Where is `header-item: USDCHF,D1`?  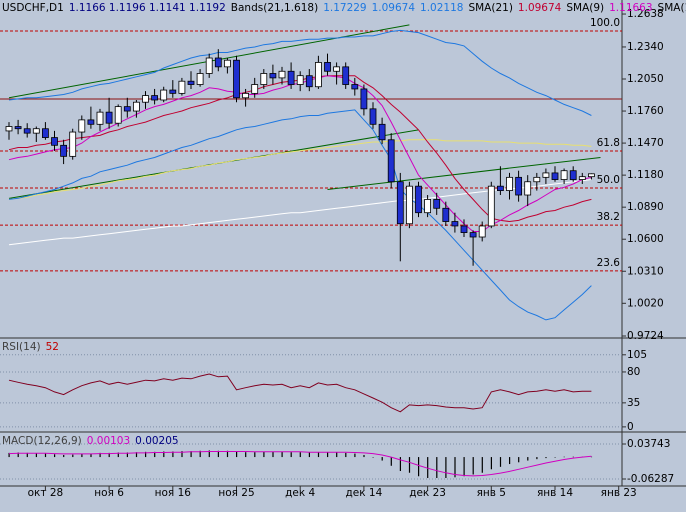
header-item: USDCHF,D1 is located at coordinates (33, 8).